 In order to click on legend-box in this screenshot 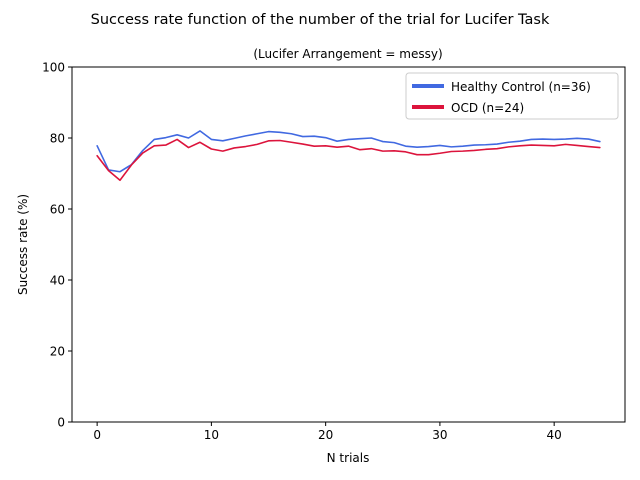, I will do `click(512, 96)`.